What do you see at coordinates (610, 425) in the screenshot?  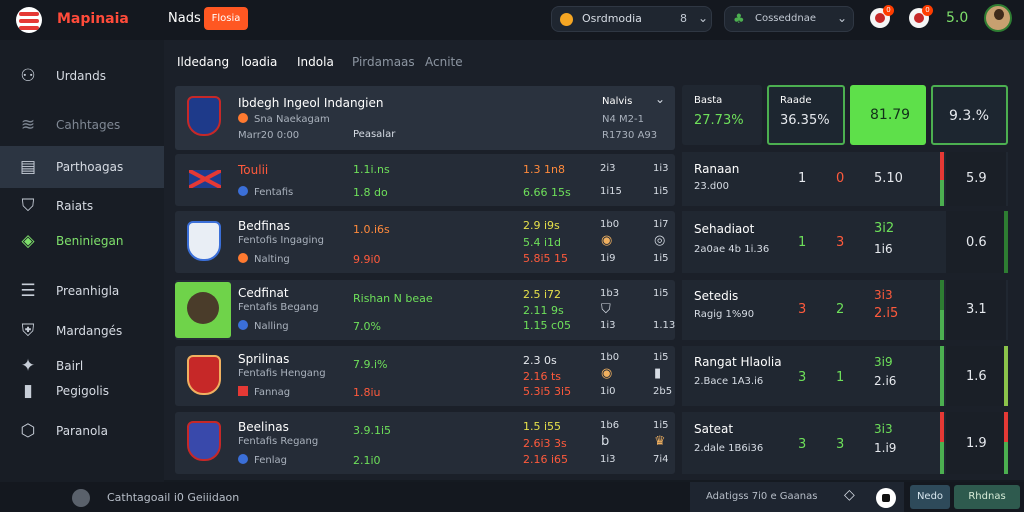 I see `stat-a: 1b6` at bounding box center [610, 425].